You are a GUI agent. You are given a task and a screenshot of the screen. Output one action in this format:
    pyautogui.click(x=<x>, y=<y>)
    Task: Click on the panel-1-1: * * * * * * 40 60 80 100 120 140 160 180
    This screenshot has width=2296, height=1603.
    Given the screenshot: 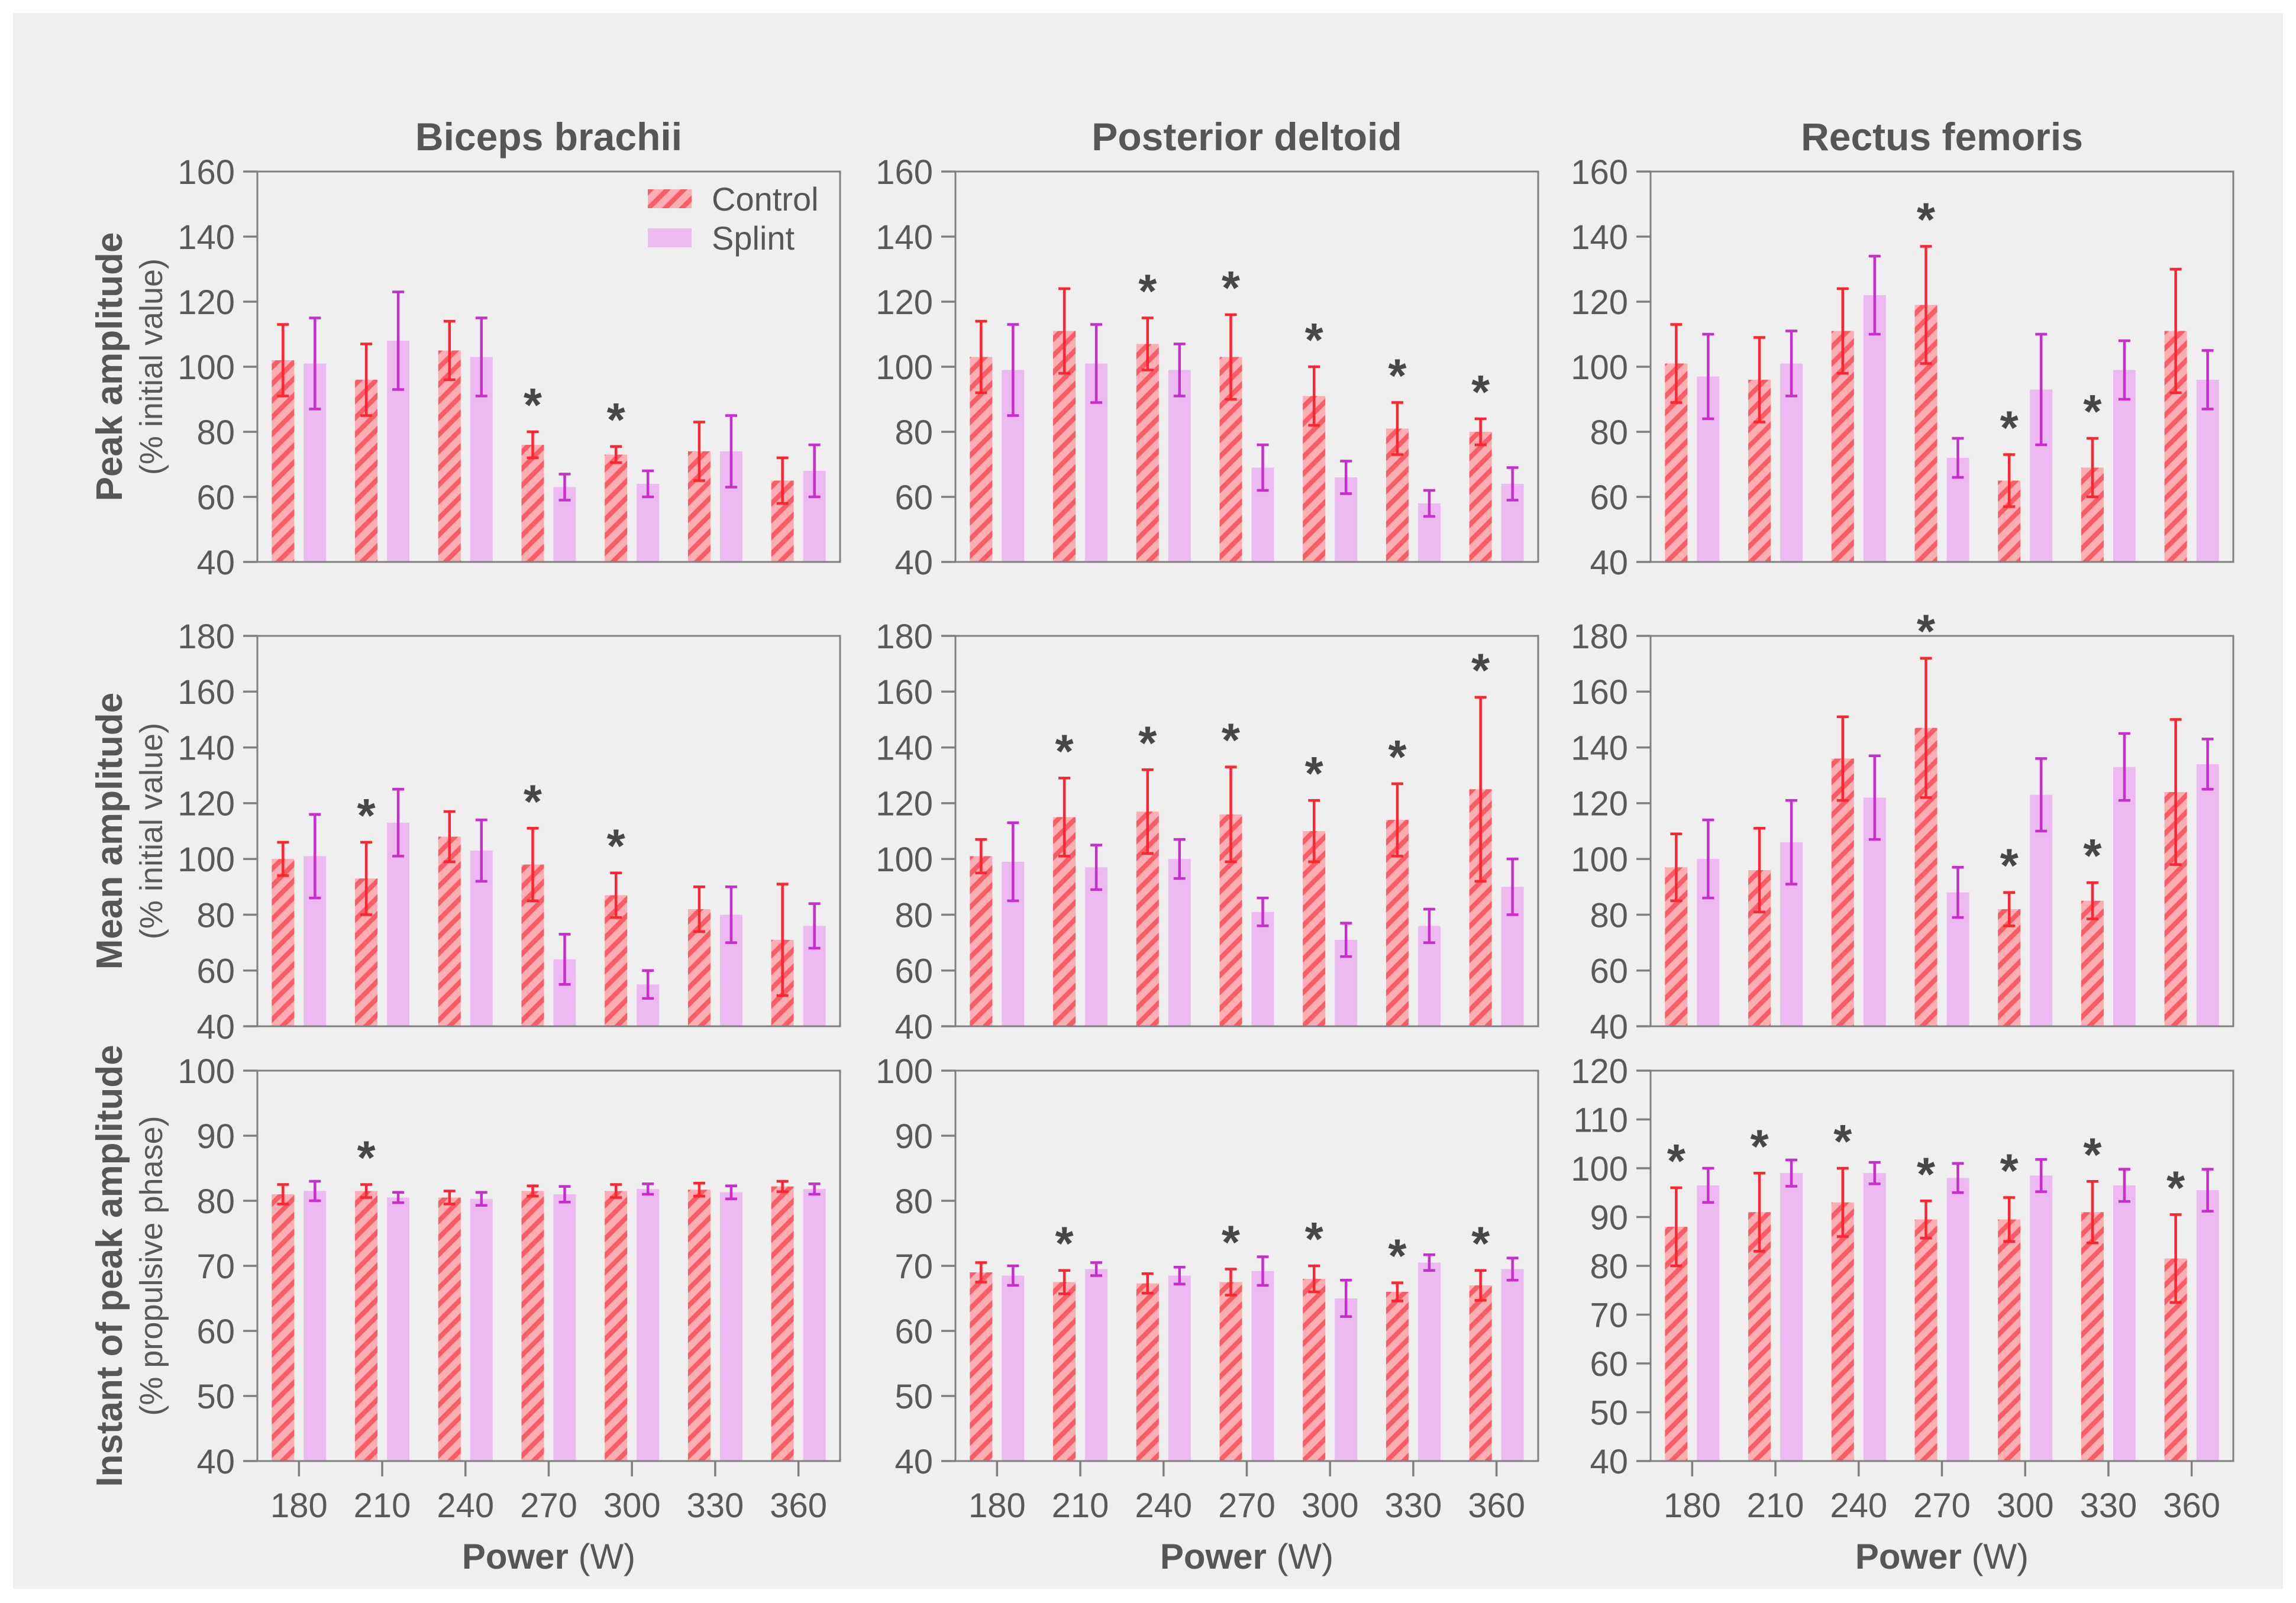 What is the action you would take?
    pyautogui.click(x=1207, y=832)
    